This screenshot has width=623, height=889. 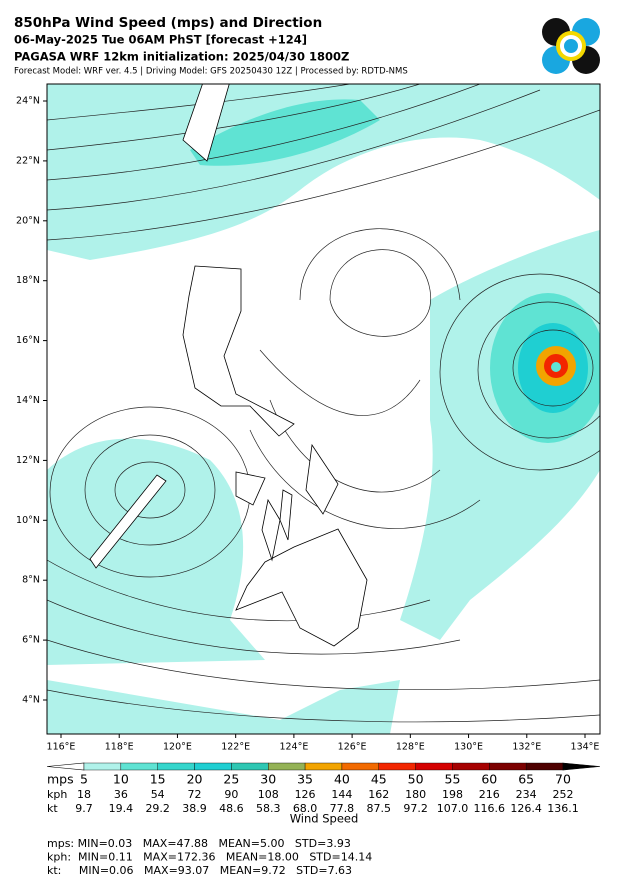 I want to click on colorbar-tick-label: 29.2, so click(x=157, y=808).